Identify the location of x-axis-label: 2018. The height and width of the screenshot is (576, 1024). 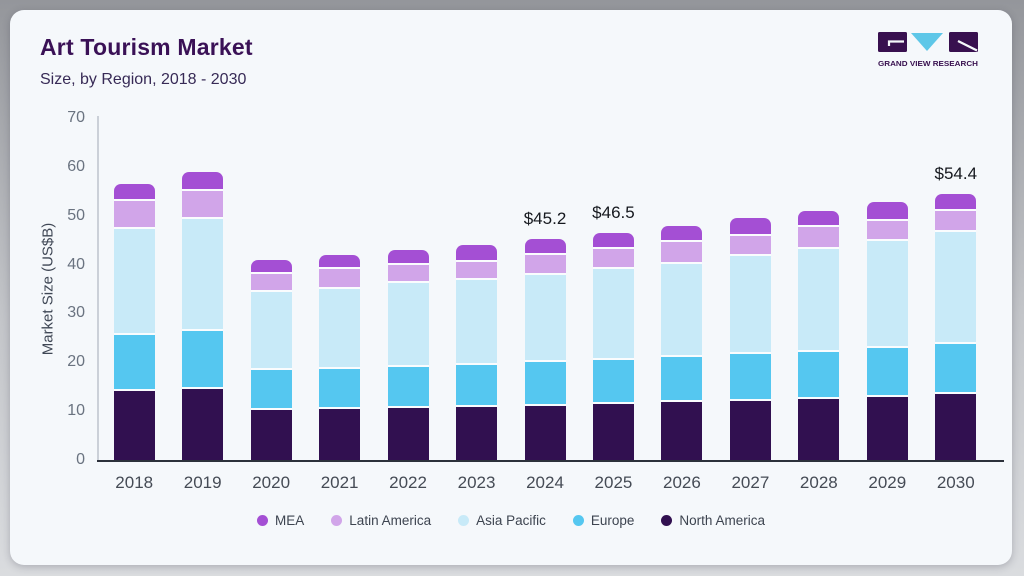
(134, 482).